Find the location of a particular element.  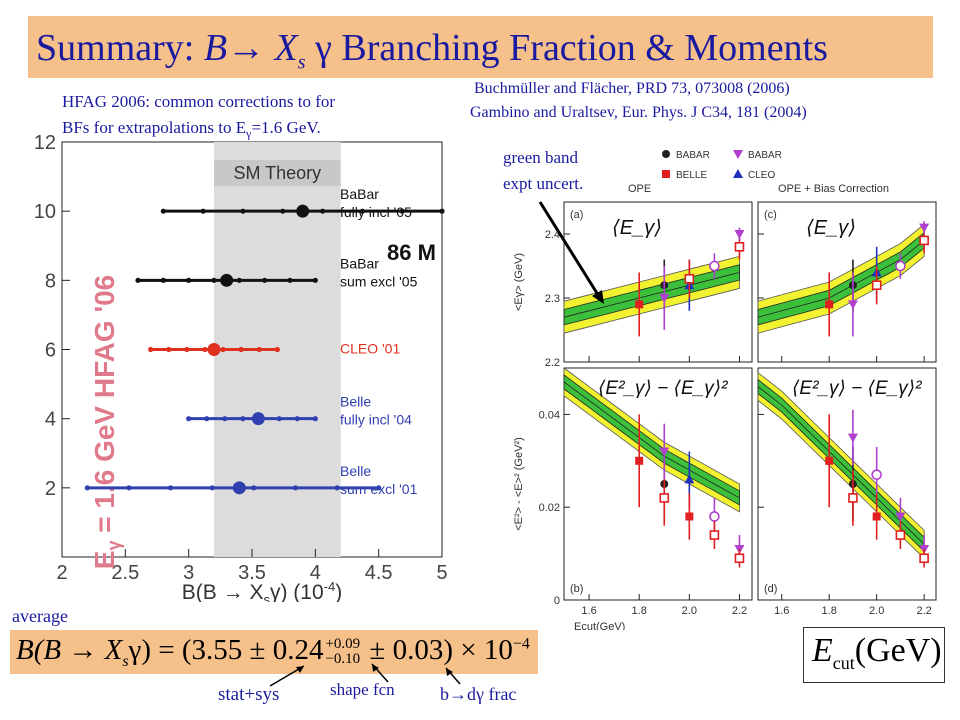

hfag-note-text: BFs for extrapolations to E is located at coordinates (154, 127).